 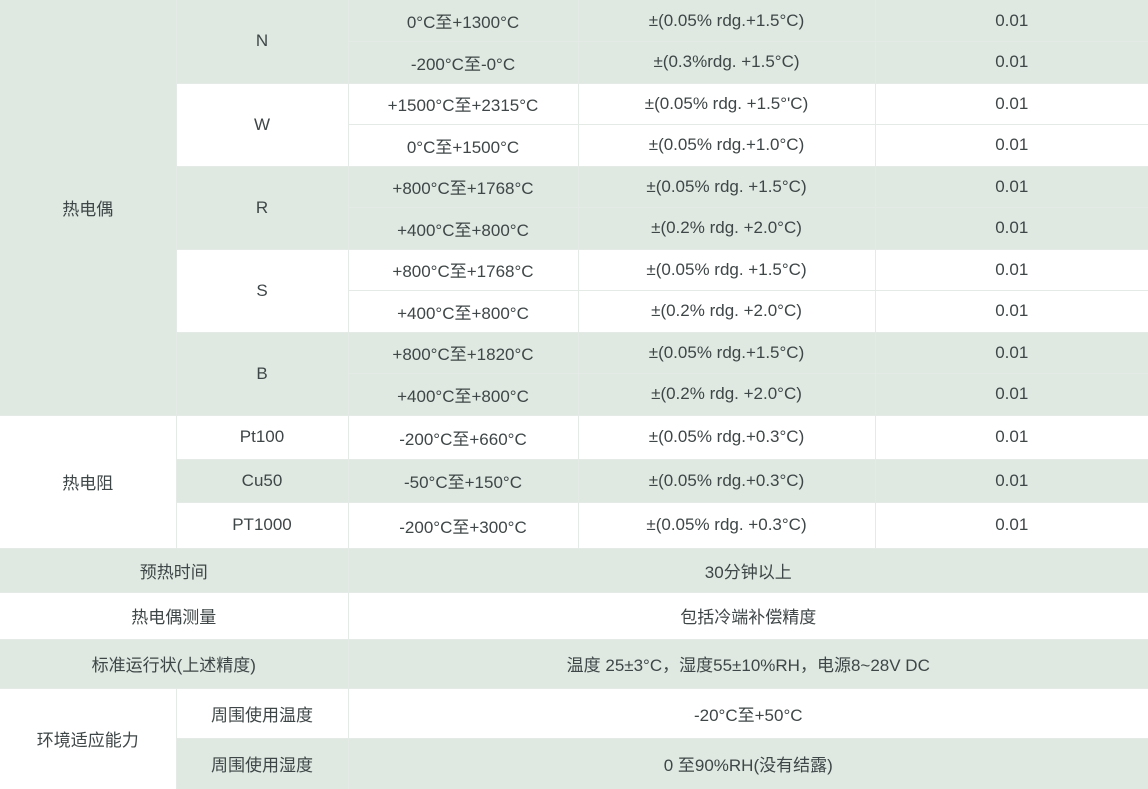 I want to click on category-cell-thermocouple: 热电偶, so click(x=88, y=208).